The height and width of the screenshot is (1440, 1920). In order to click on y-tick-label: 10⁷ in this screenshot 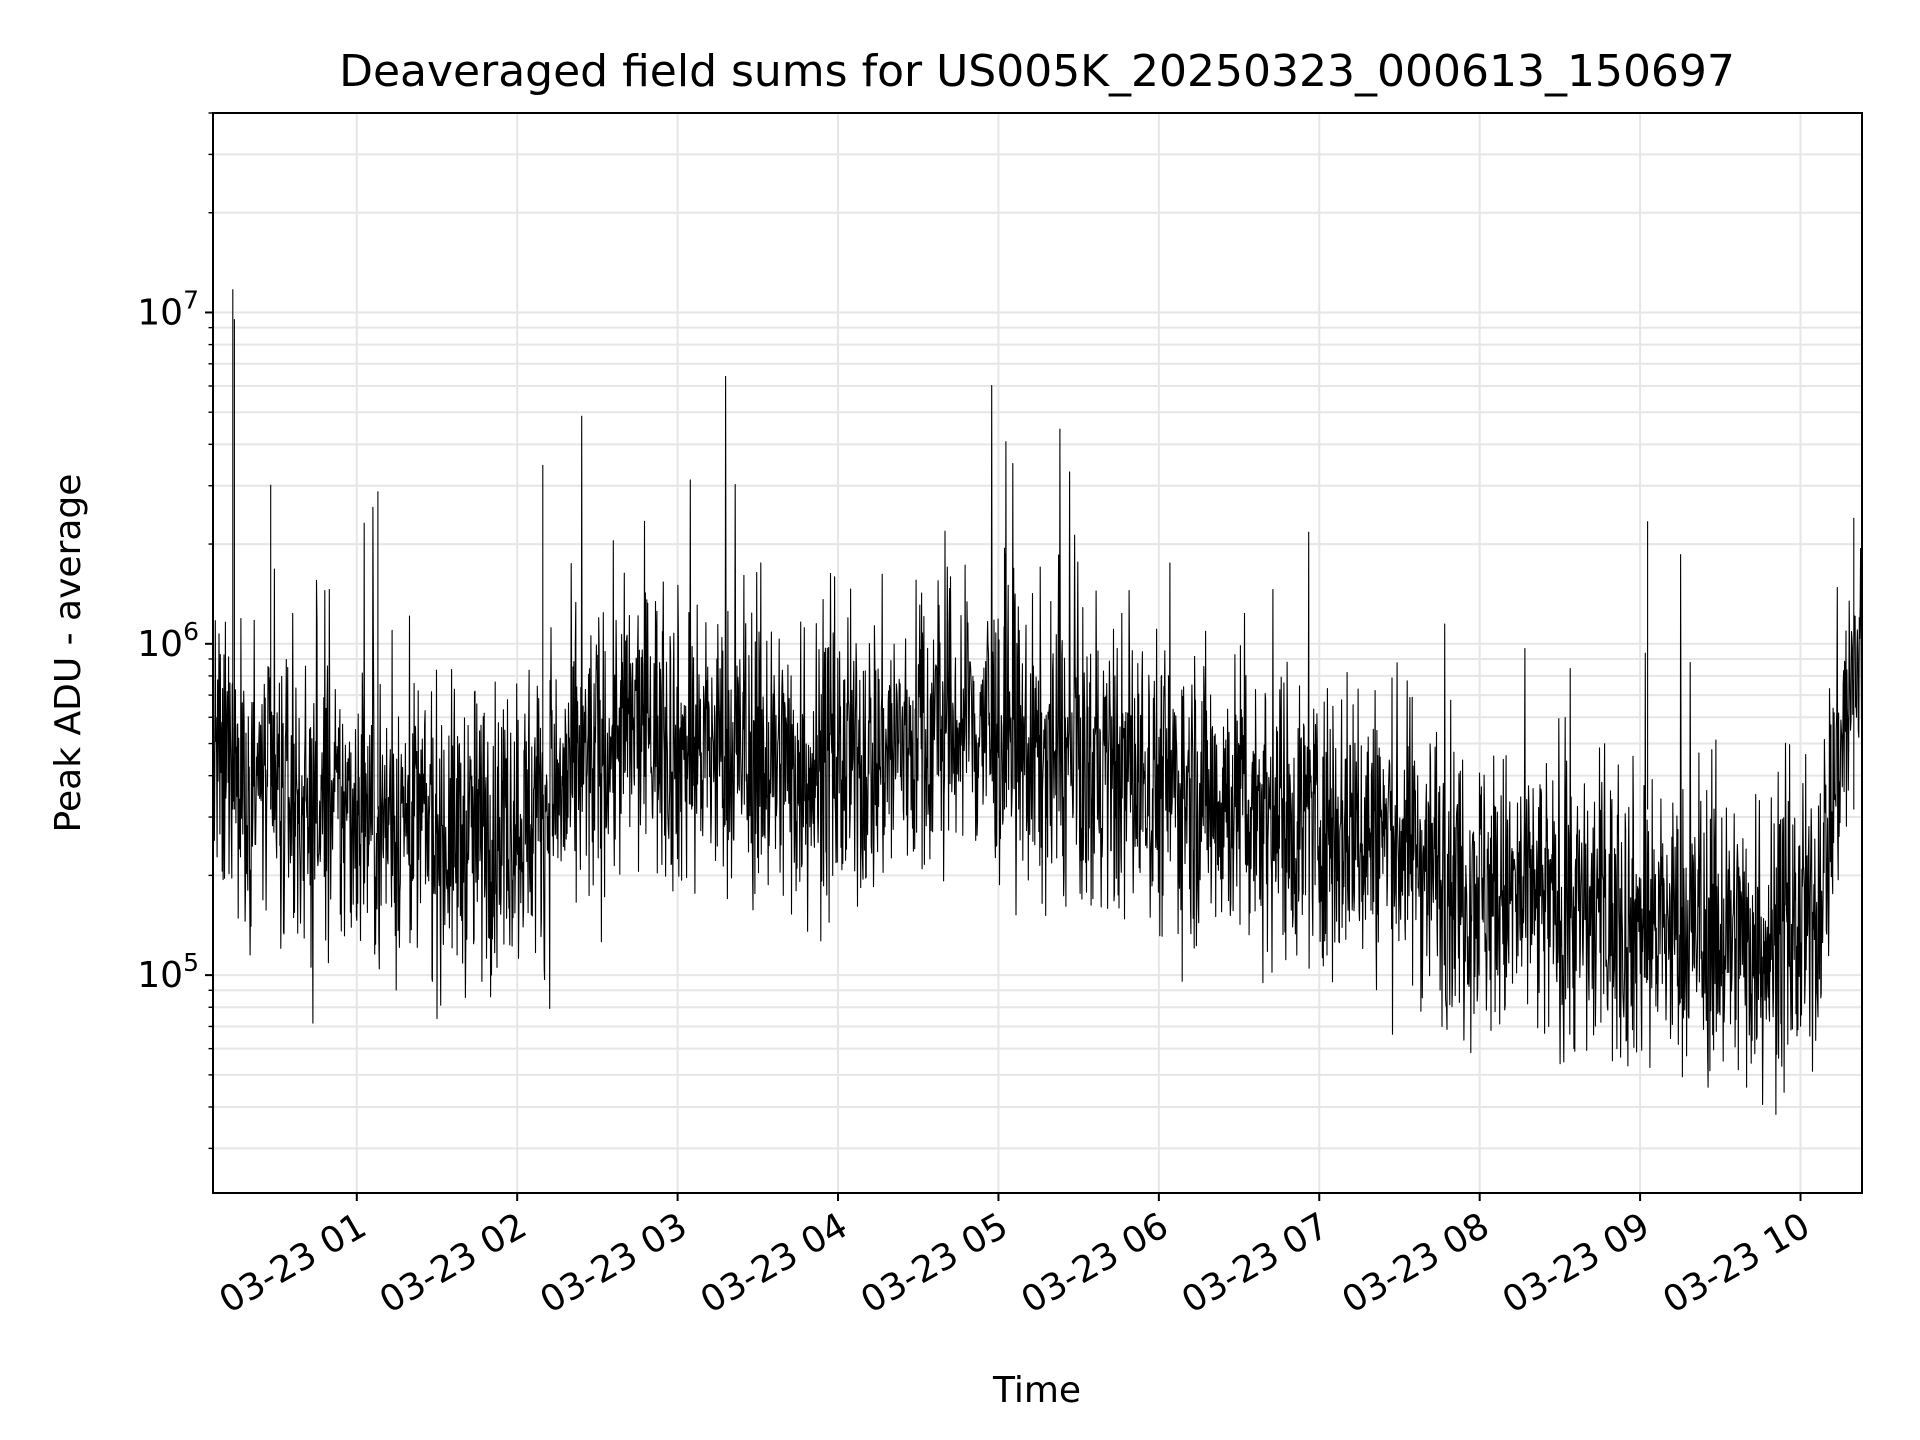, I will do `click(168, 309)`.